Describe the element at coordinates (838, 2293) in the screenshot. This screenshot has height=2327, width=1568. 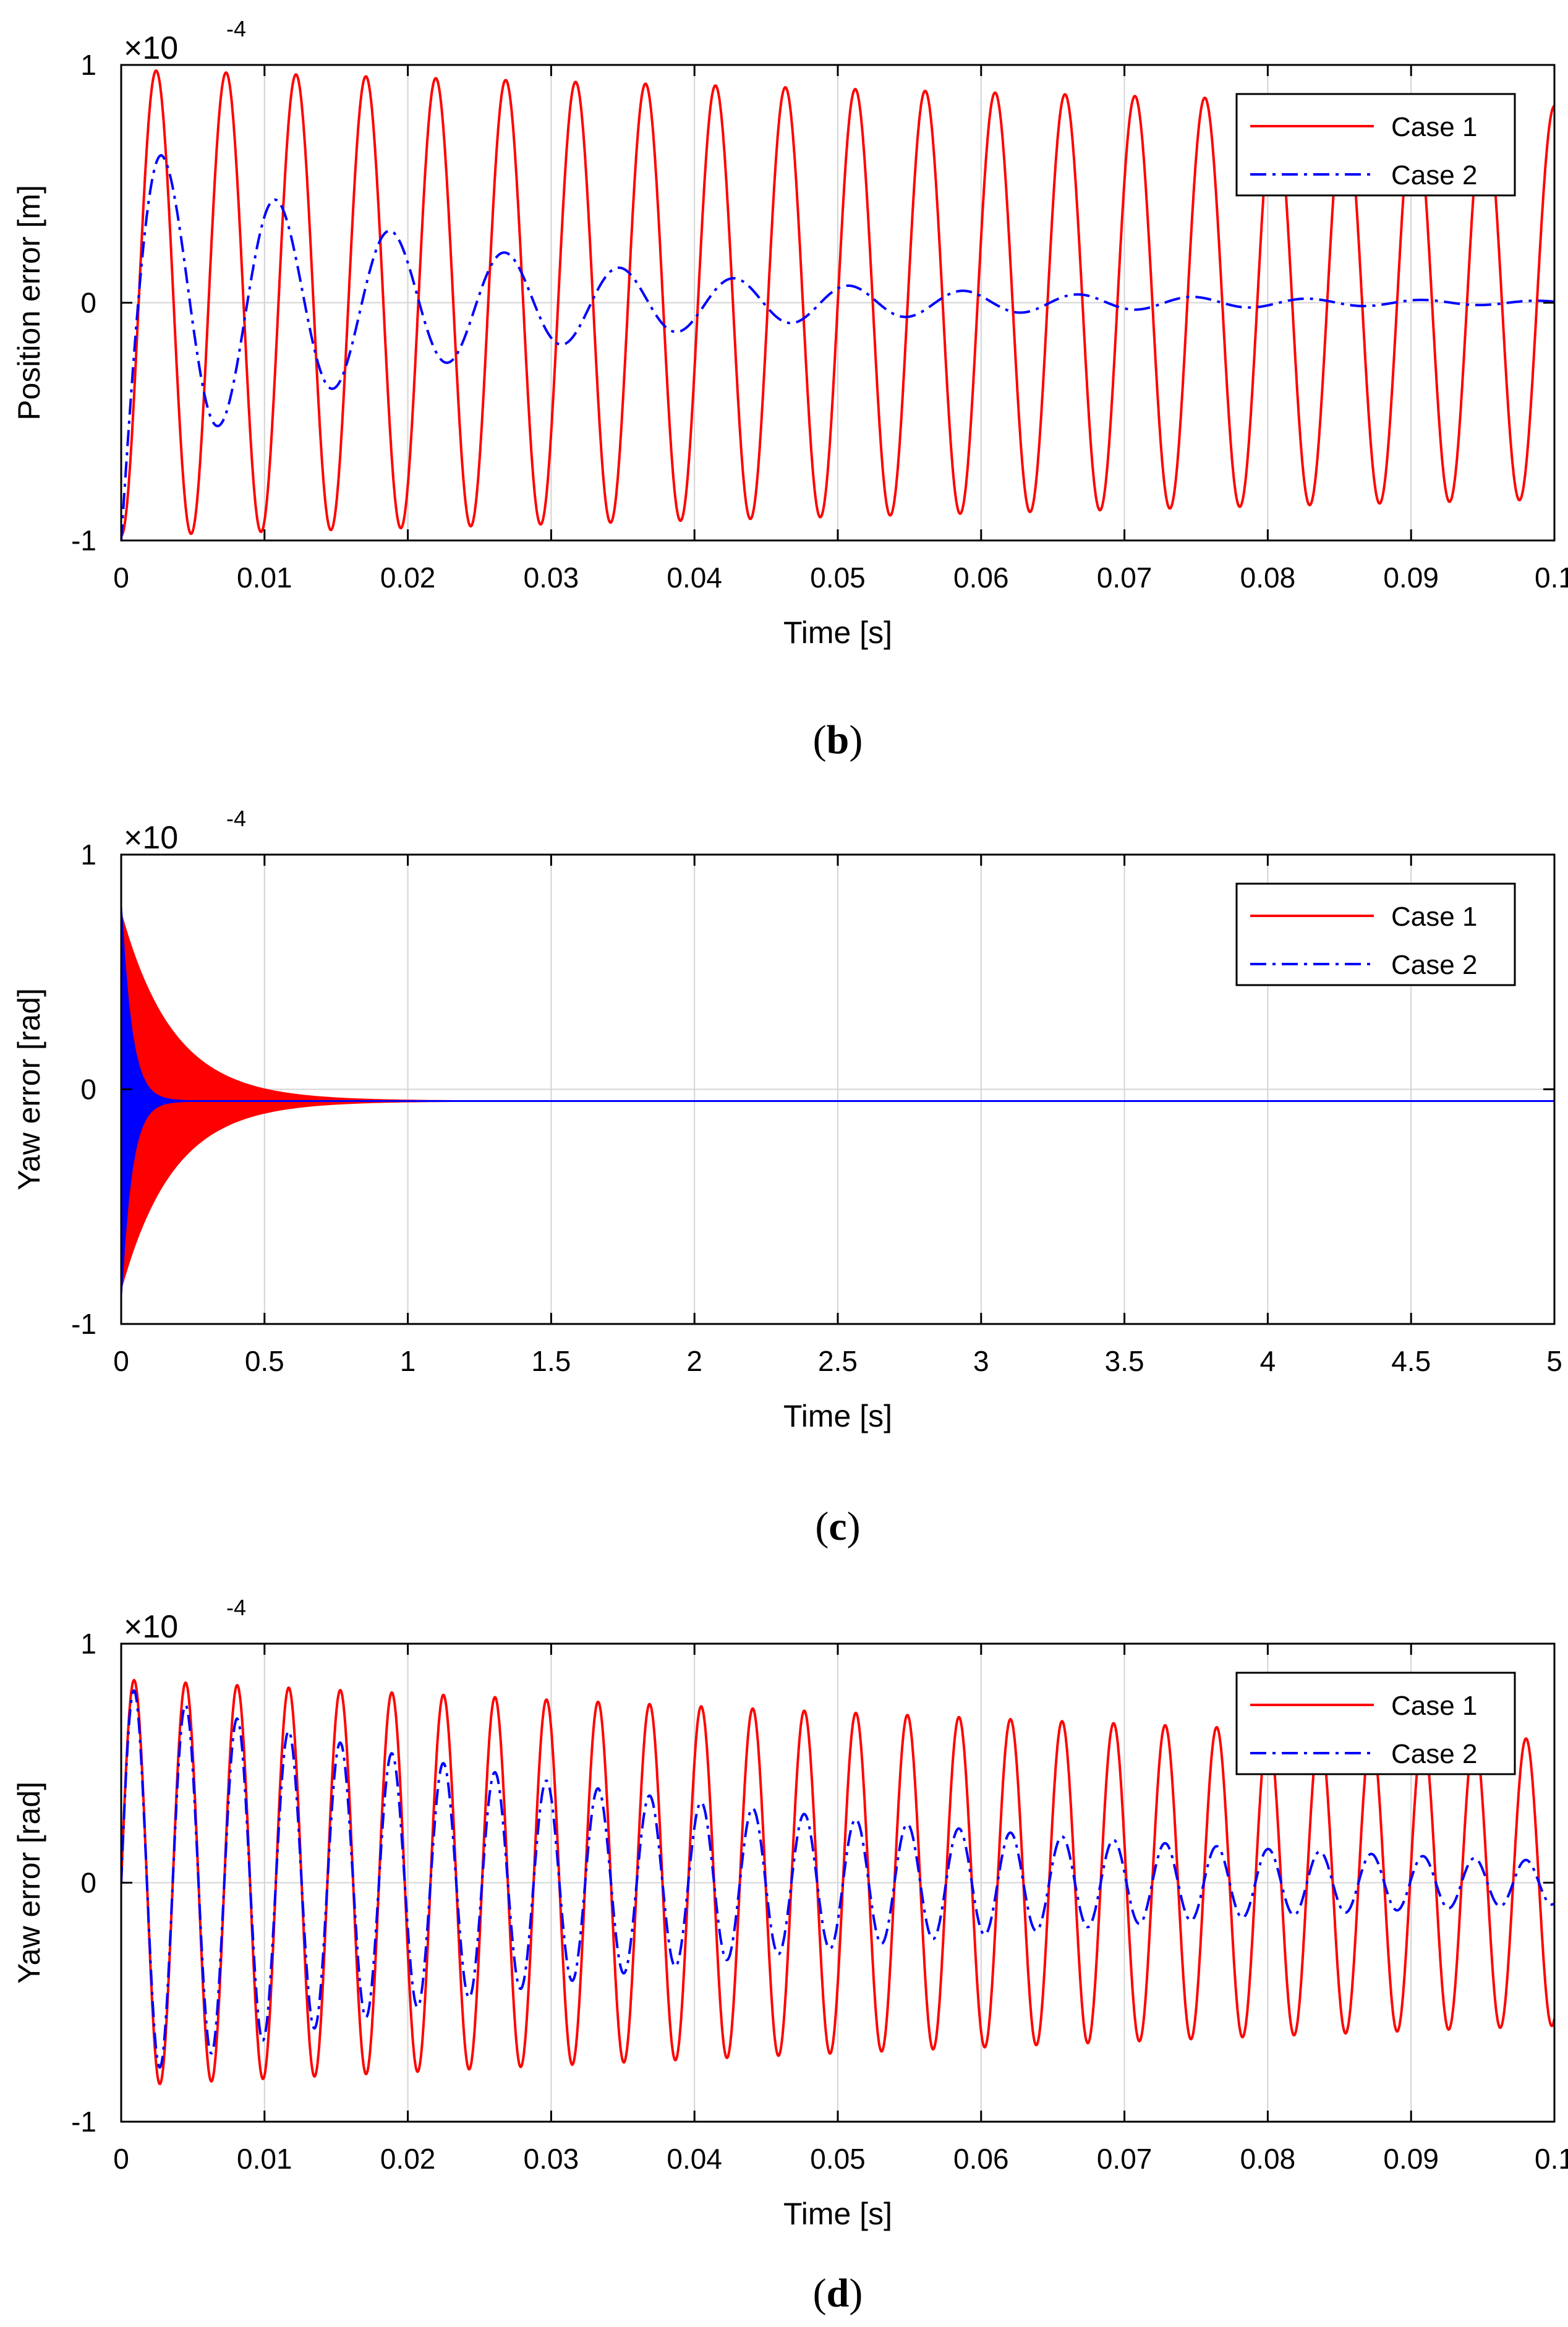
I see `panel-caption: (d)` at that location.